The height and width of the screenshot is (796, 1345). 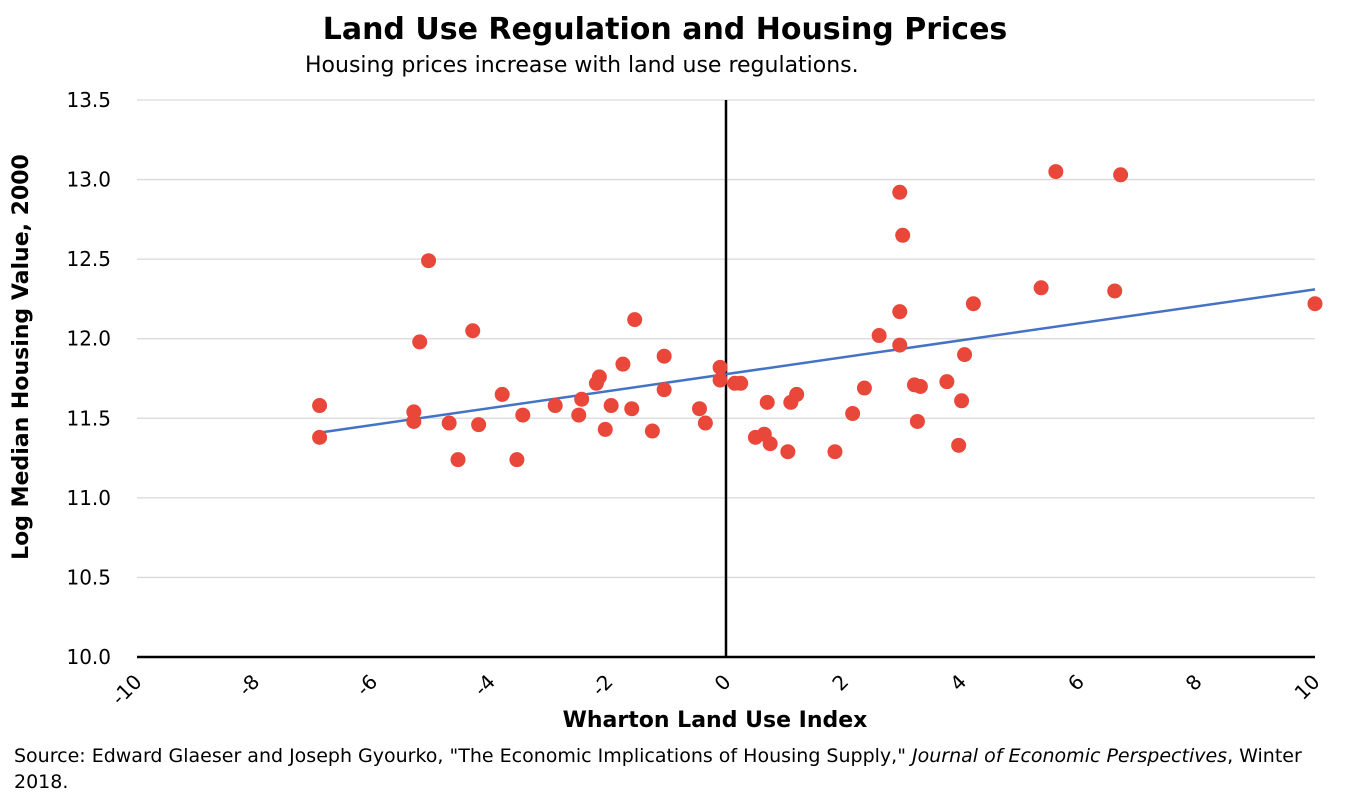 What do you see at coordinates (248, 685) in the screenshot?
I see `x-tick-label: -8` at bounding box center [248, 685].